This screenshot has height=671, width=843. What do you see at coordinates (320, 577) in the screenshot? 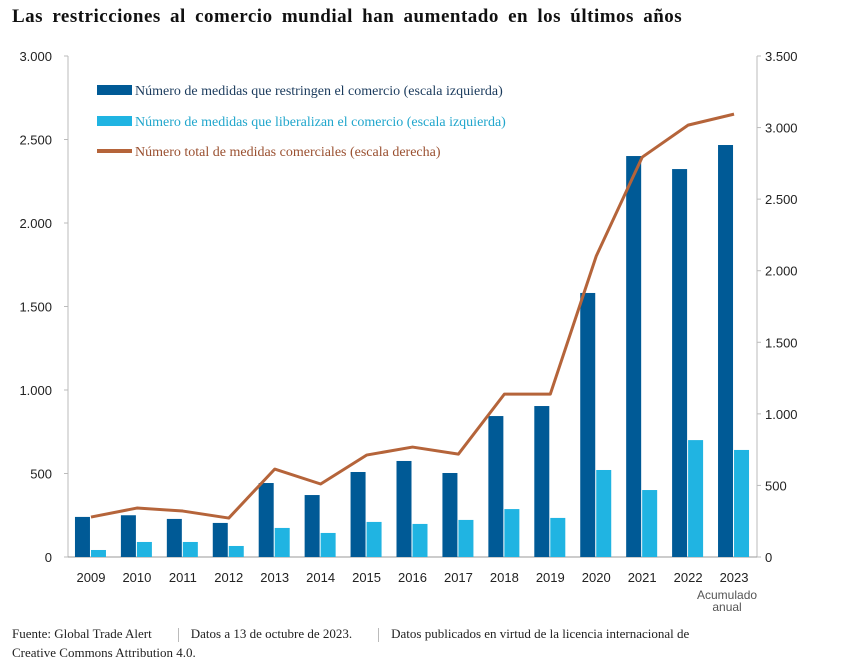
I see `x-tick-label: 2014` at bounding box center [320, 577].